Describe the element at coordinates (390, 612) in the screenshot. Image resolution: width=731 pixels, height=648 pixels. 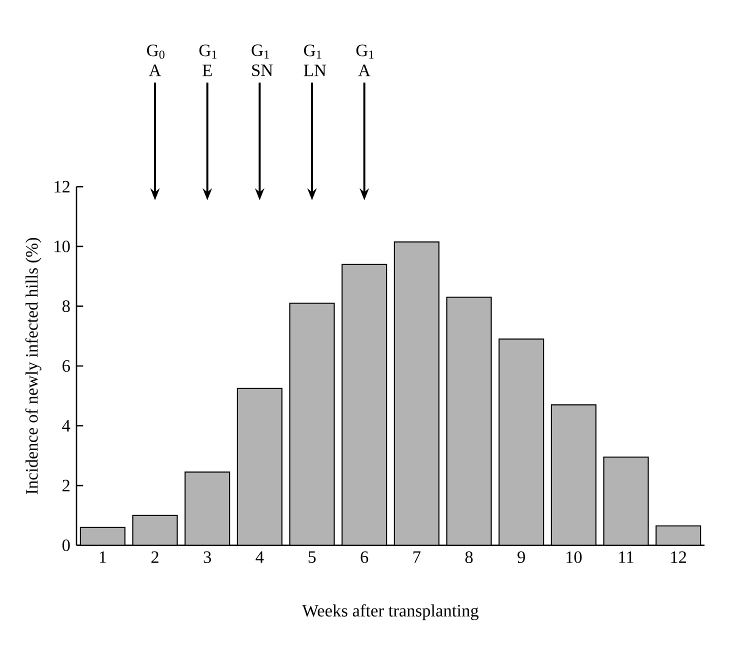
I see `x-axis-title: Weeks after transplanting` at that location.